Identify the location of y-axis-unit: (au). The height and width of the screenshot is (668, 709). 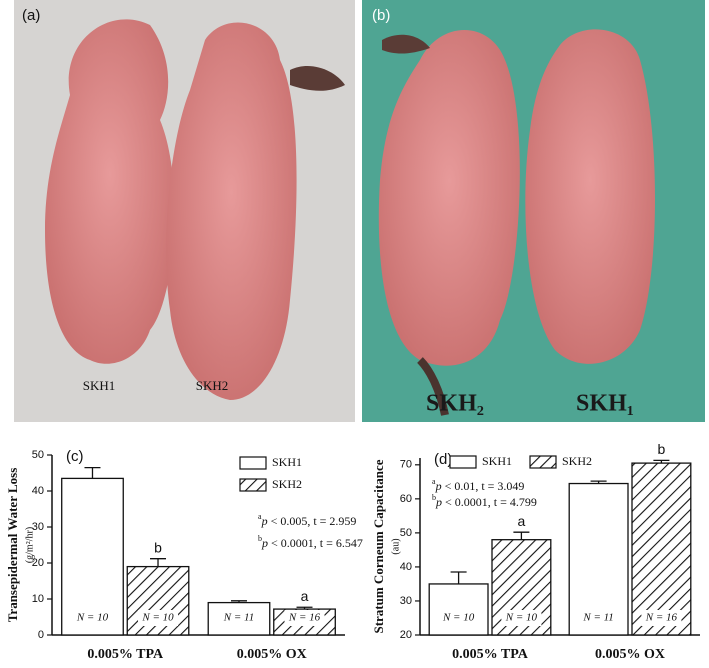
(395, 546).